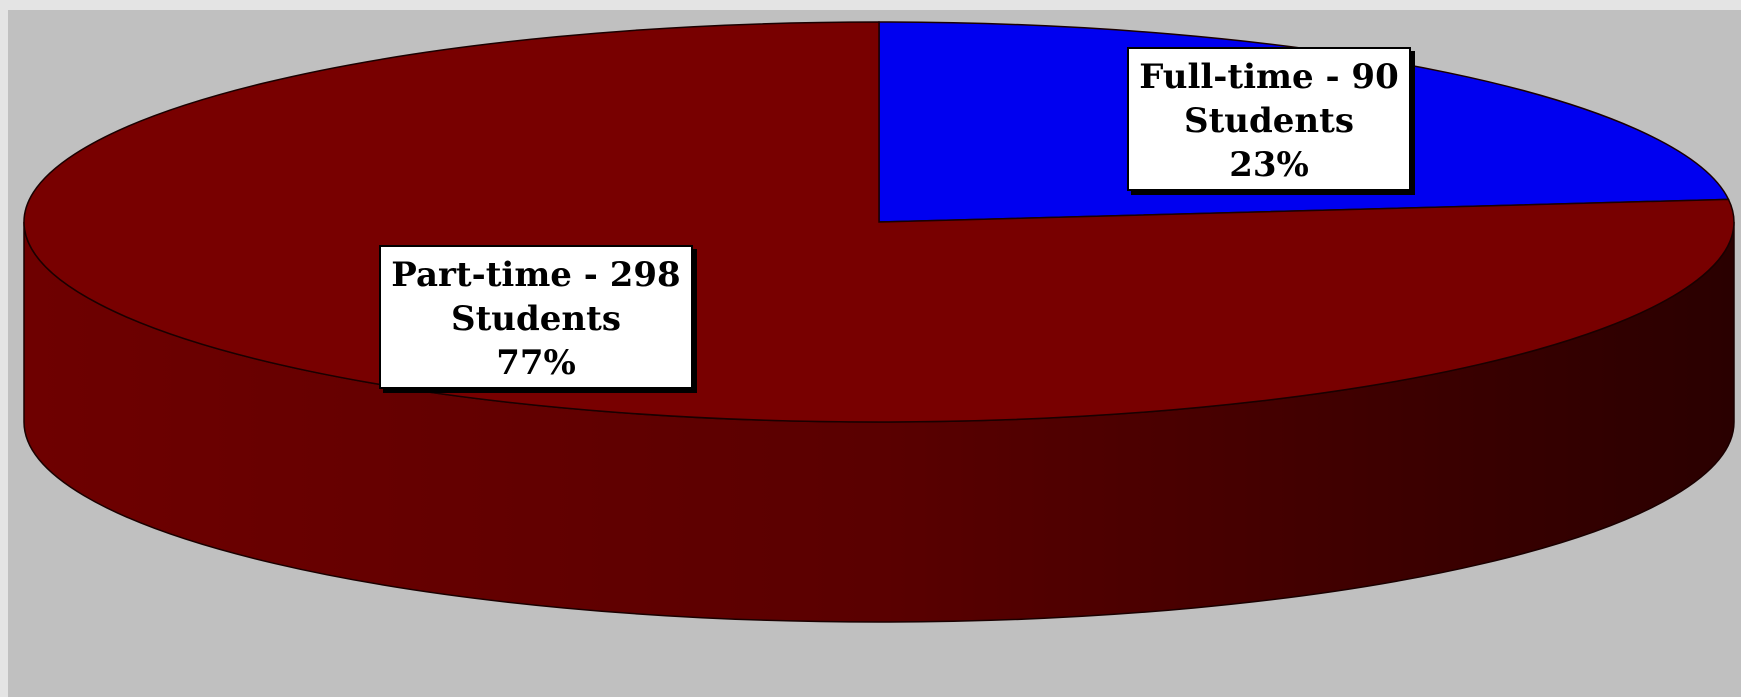 This screenshot has height=697, width=1741. What do you see at coordinates (535, 275) in the screenshot?
I see `data-label-line: Part-time - 298` at bounding box center [535, 275].